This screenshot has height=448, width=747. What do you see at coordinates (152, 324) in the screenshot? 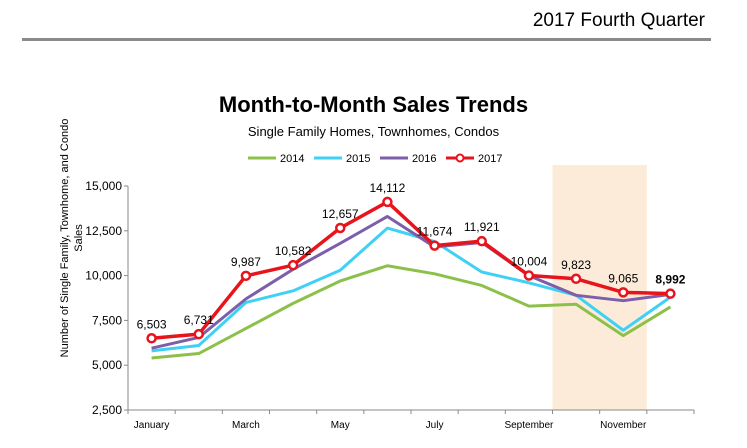
I see `data-label: 6,503` at bounding box center [152, 324].